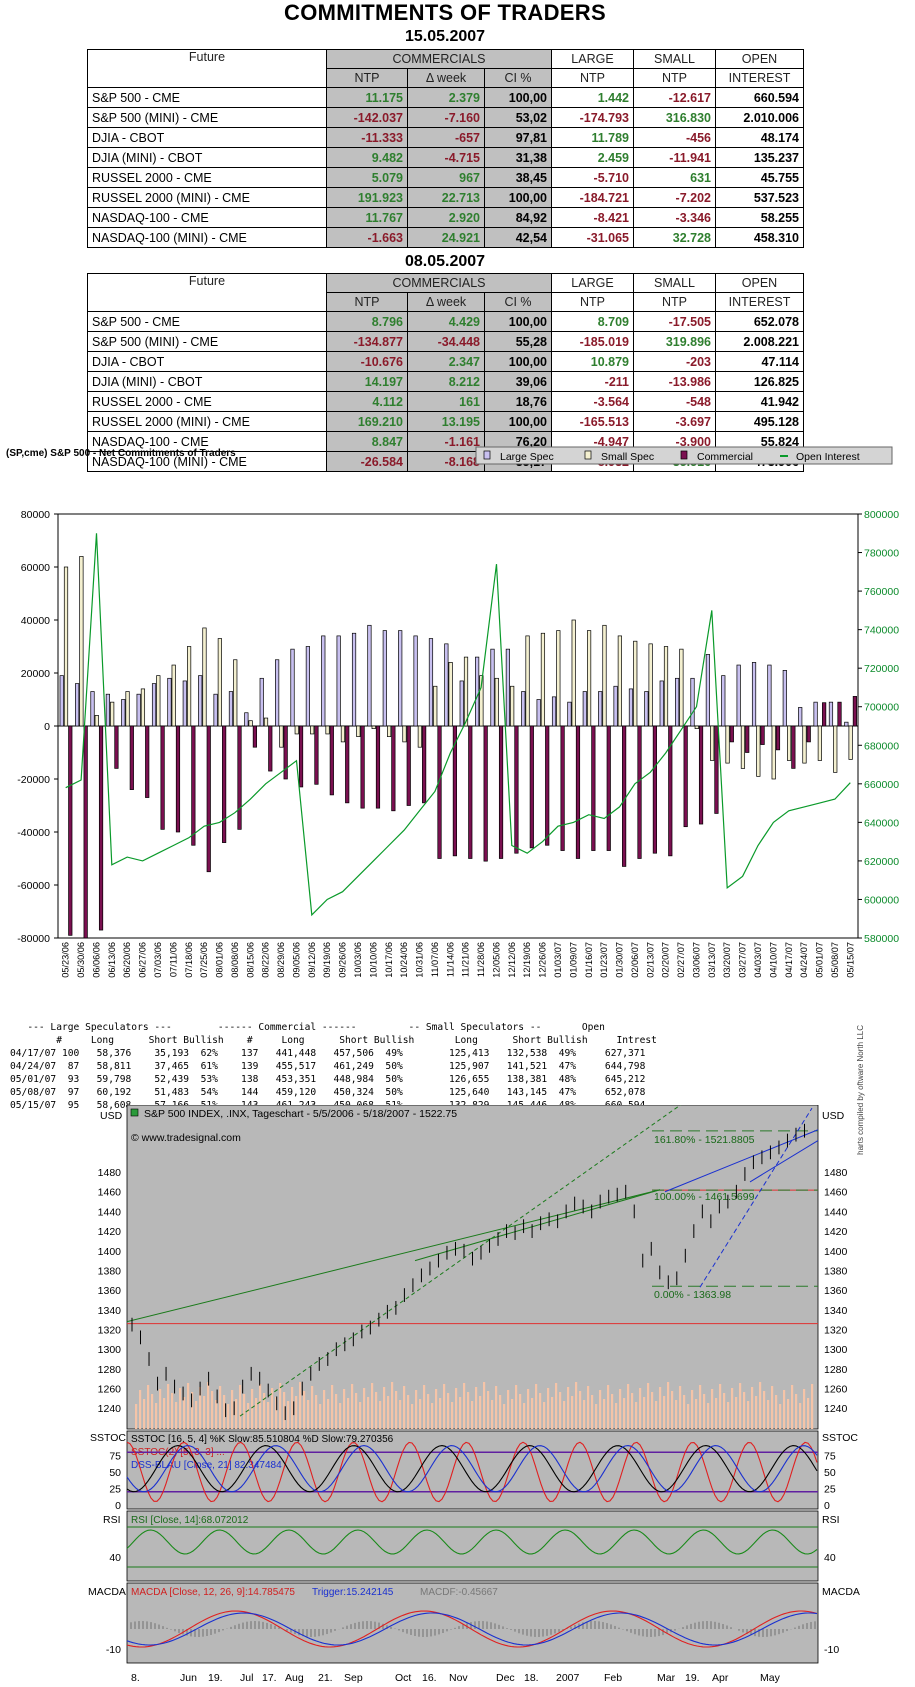 This screenshot has height=1687, width=915. What do you see at coordinates (881, 708) in the screenshot?
I see `y-tick-right: 700000` at bounding box center [881, 708].